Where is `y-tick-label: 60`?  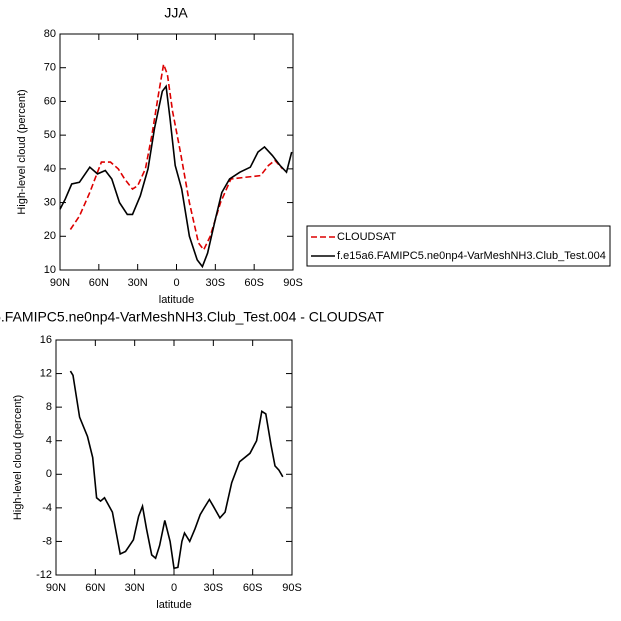 y-tick-label: 60 is located at coordinates (50, 101).